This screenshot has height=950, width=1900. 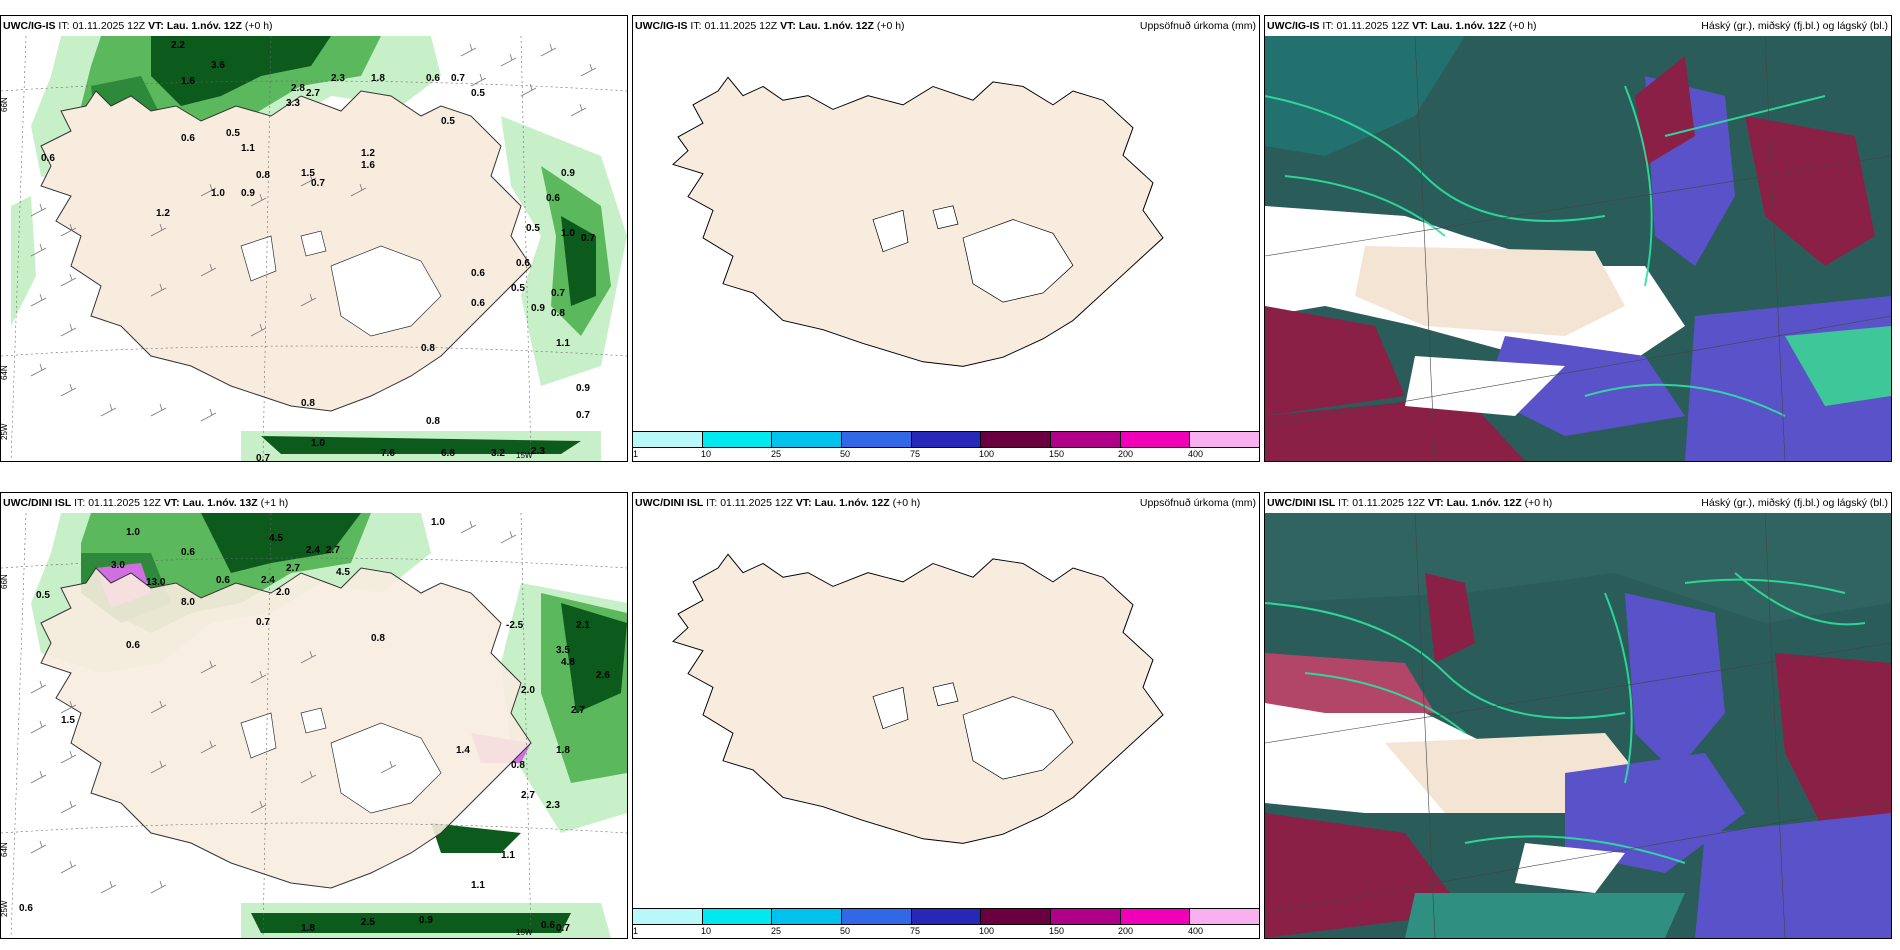 I want to click on precip-label: 3.6, so click(x=218, y=65).